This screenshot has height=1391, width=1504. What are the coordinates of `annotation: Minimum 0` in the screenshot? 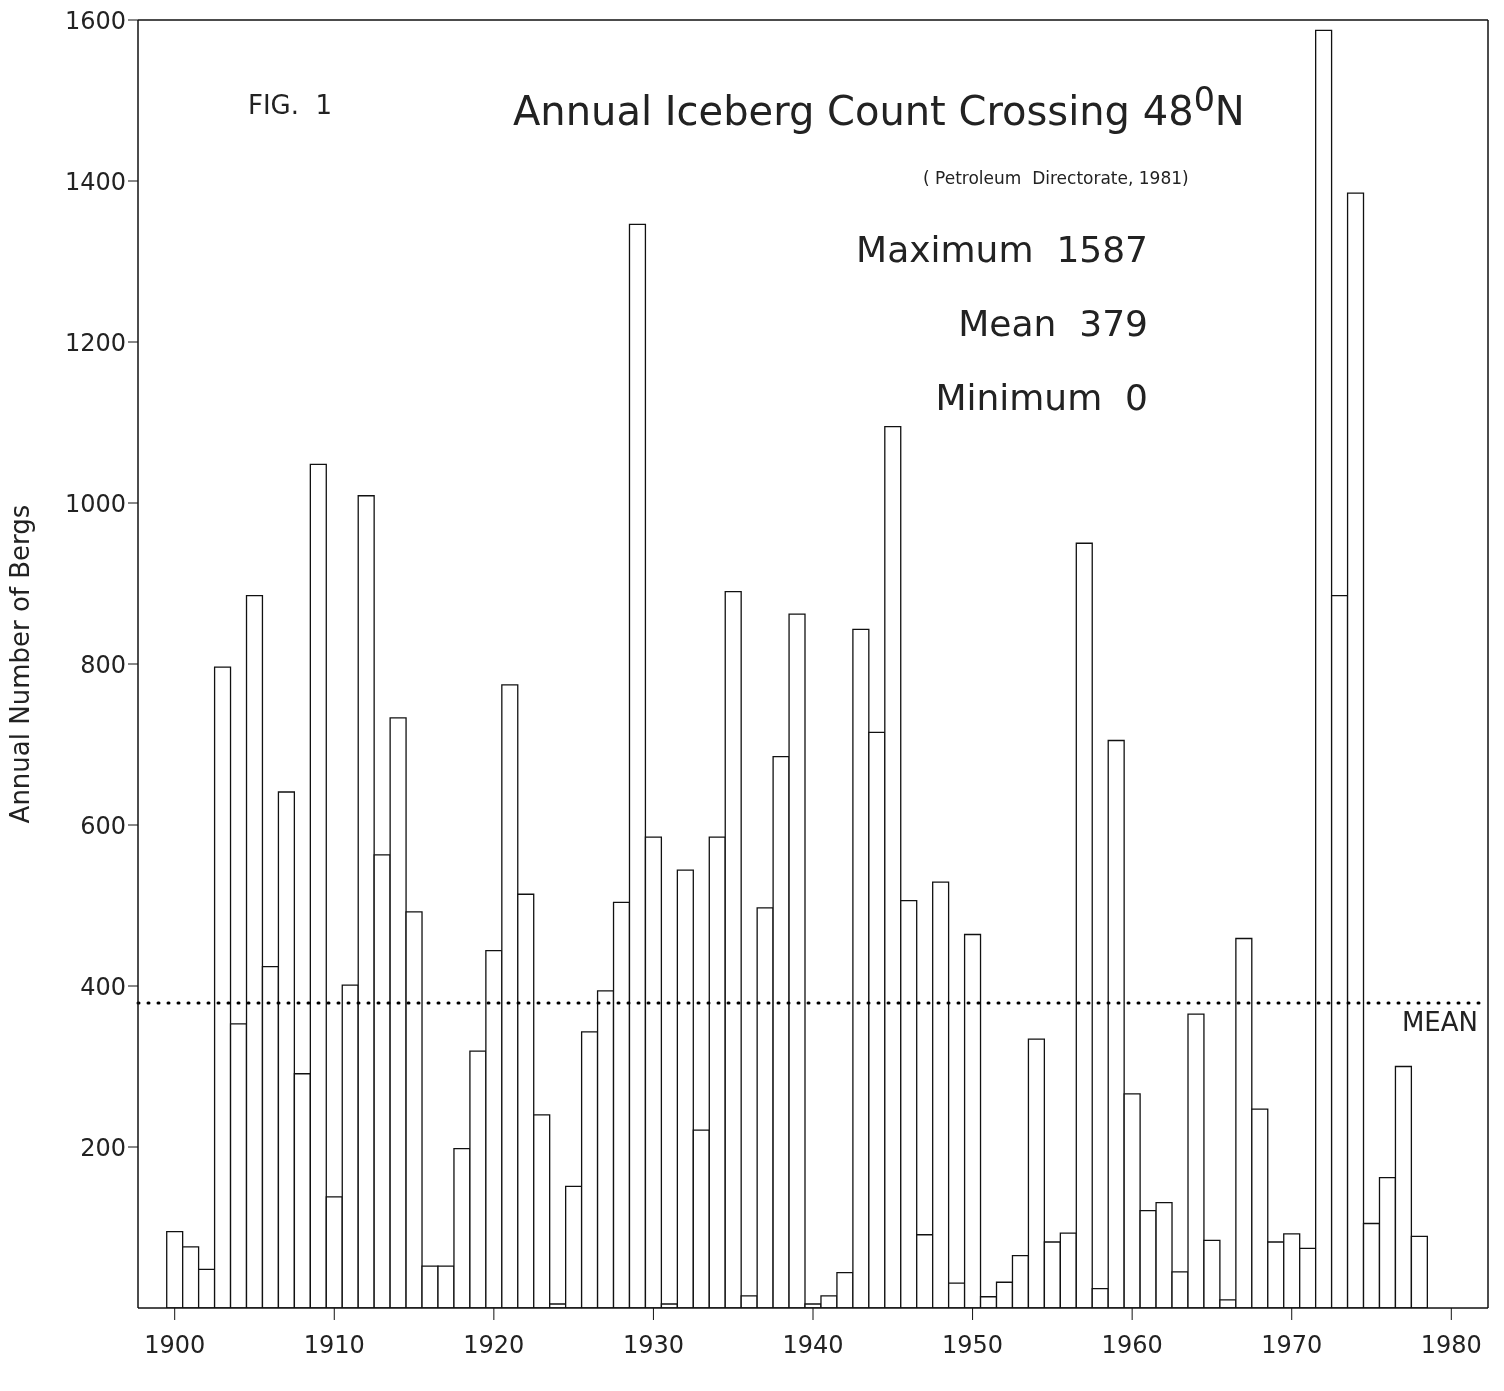 It's located at (1041, 398).